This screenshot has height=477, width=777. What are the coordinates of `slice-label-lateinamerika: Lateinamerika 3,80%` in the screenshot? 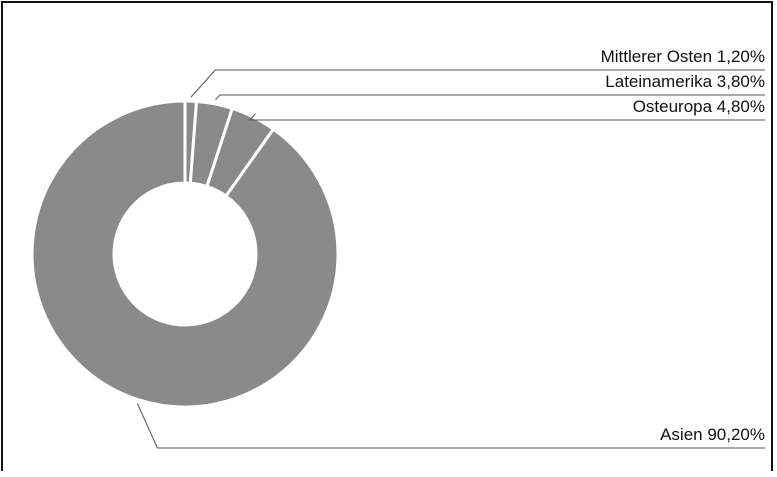 It's located at (685, 81).